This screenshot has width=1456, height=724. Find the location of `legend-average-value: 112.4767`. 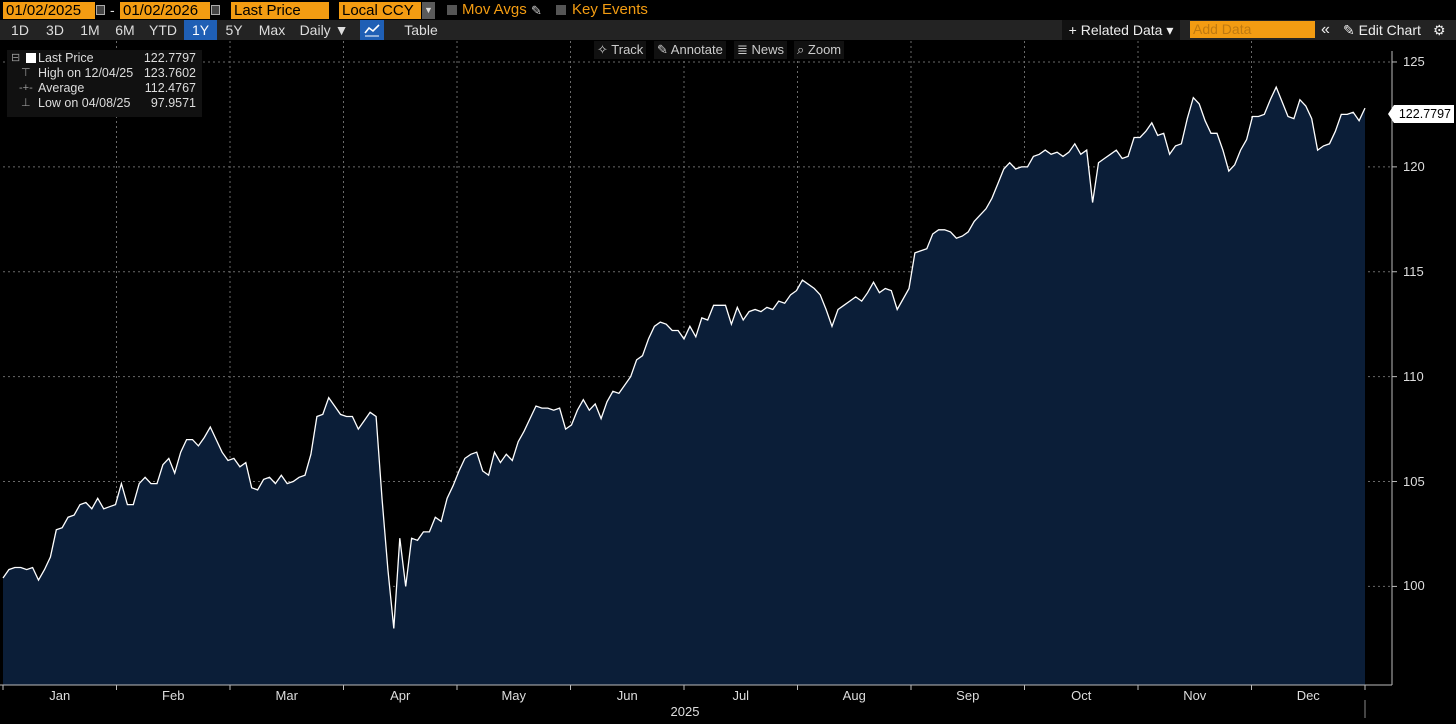

legend-average-value: 112.4767 is located at coordinates (170, 88).